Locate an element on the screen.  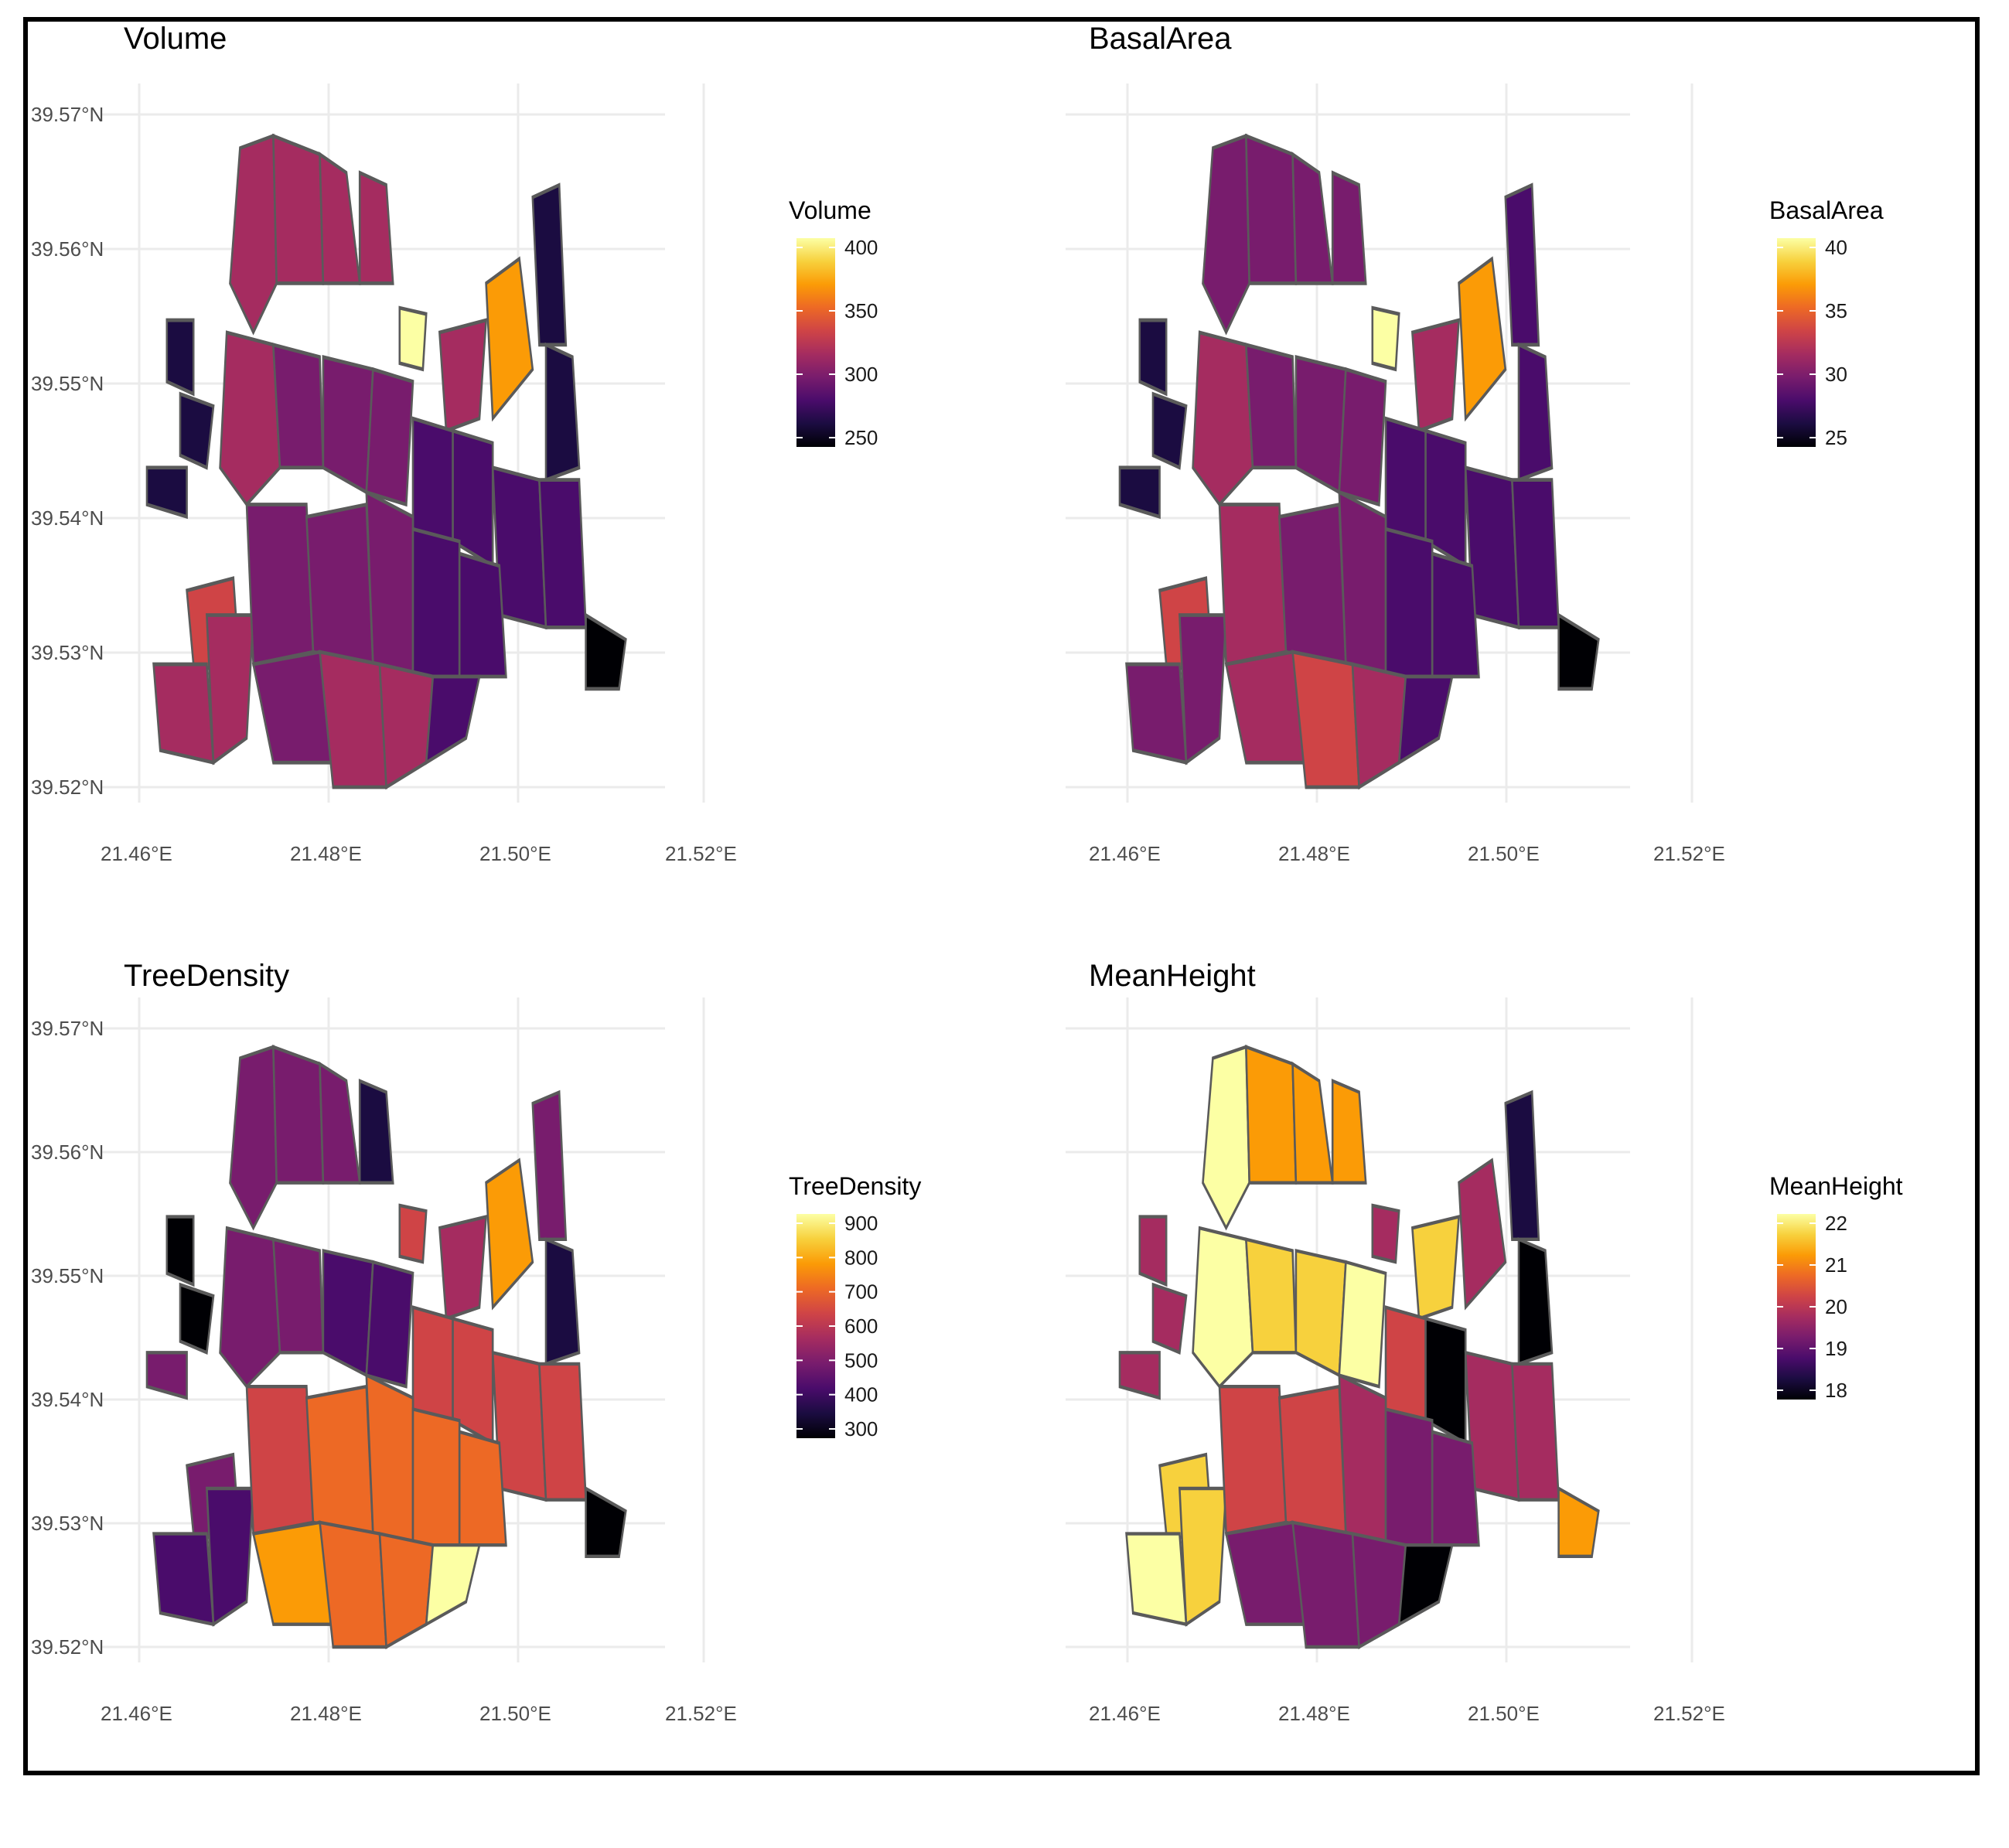
panel-title: TreeDensity is located at coordinates (207, 976).